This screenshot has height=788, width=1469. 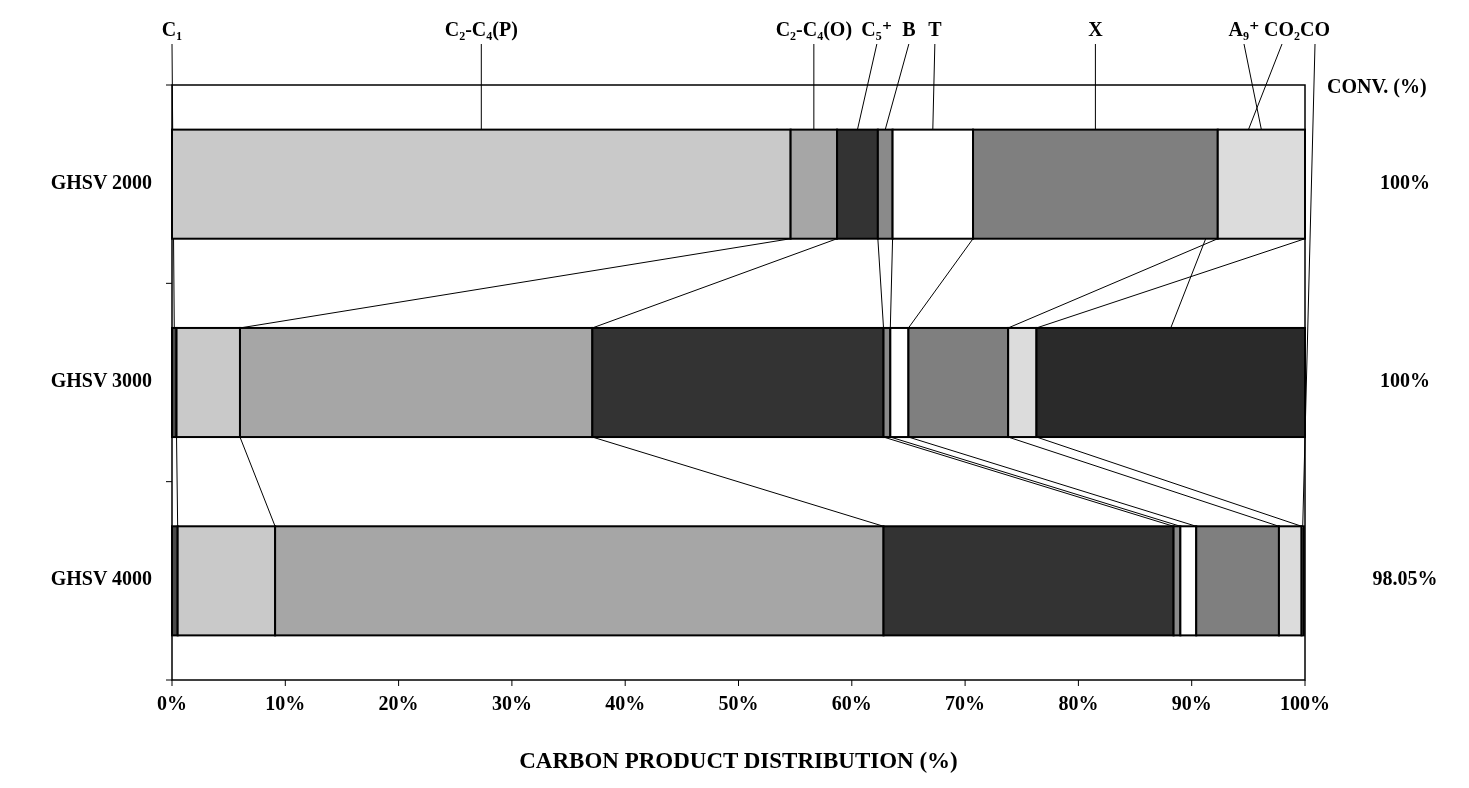 What do you see at coordinates (877, 29) in the screenshot?
I see `text: C₅⁺` at bounding box center [877, 29].